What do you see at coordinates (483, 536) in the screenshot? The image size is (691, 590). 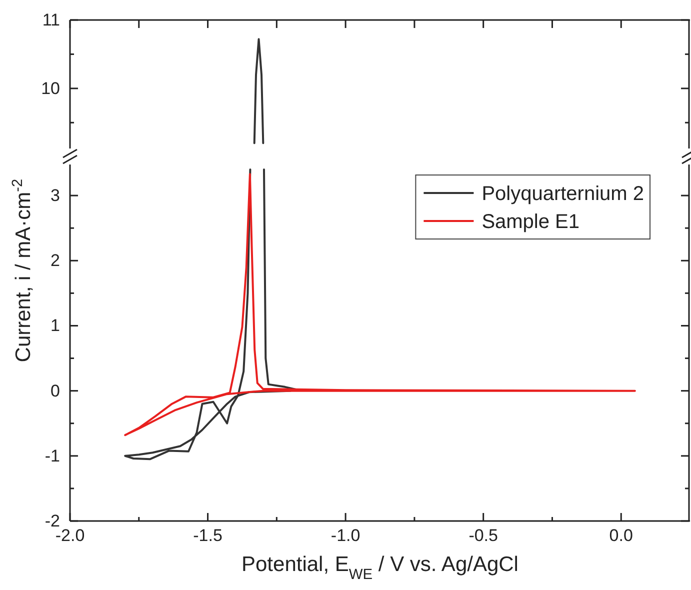 I see `x-tick-label: -0.5` at bounding box center [483, 536].